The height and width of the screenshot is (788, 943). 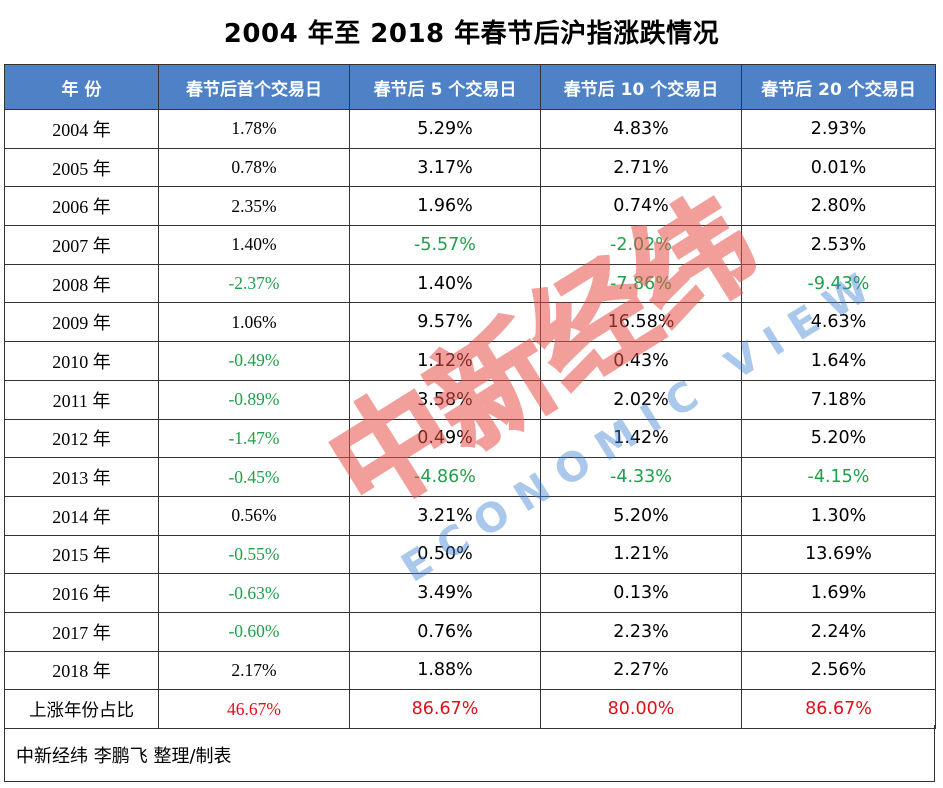 I want to click on value-cell-d5: 0.49%, so click(x=445, y=438).